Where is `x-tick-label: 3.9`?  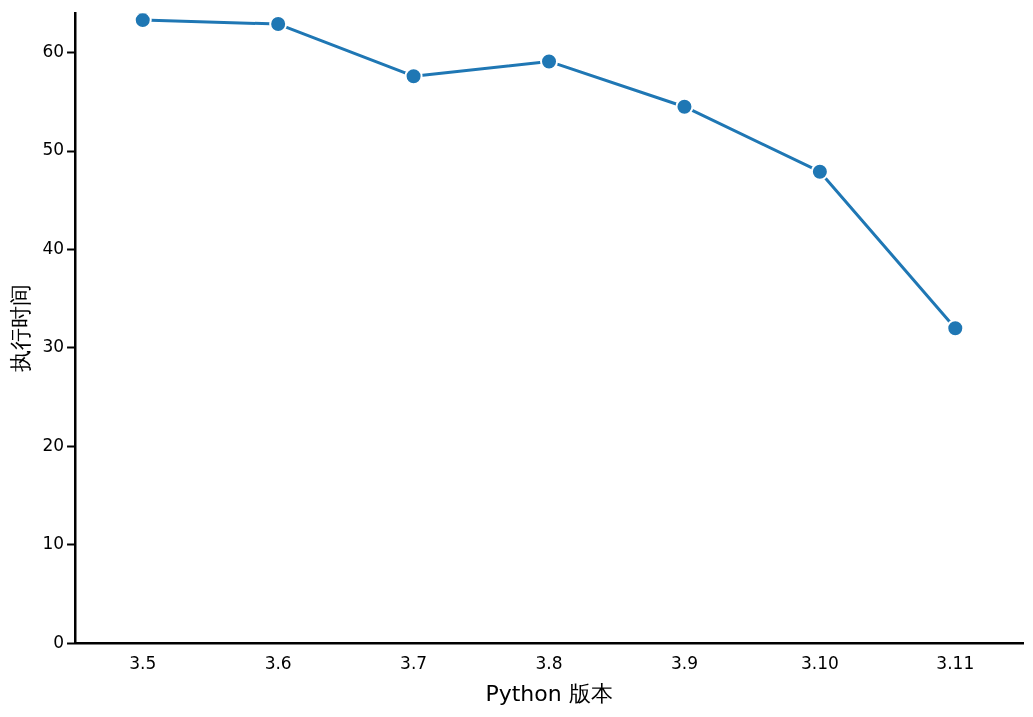
x-tick-label: 3.9 is located at coordinates (684, 662).